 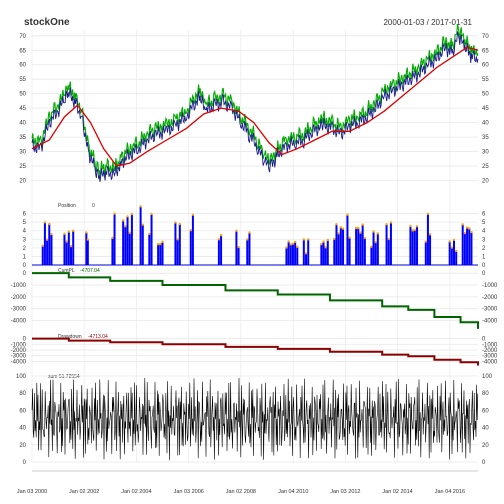 What do you see at coordinates (255, 419) in the screenshot?
I see `sum-line` at bounding box center [255, 419].